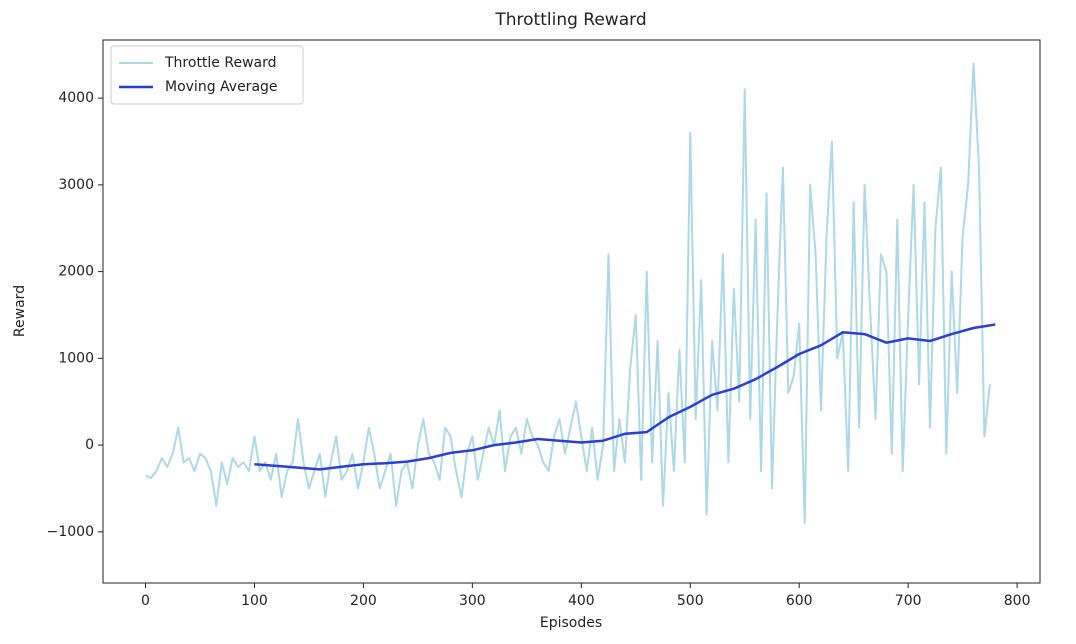  Describe the element at coordinates (89, 445) in the screenshot. I see `y-tick-label: 0` at that location.